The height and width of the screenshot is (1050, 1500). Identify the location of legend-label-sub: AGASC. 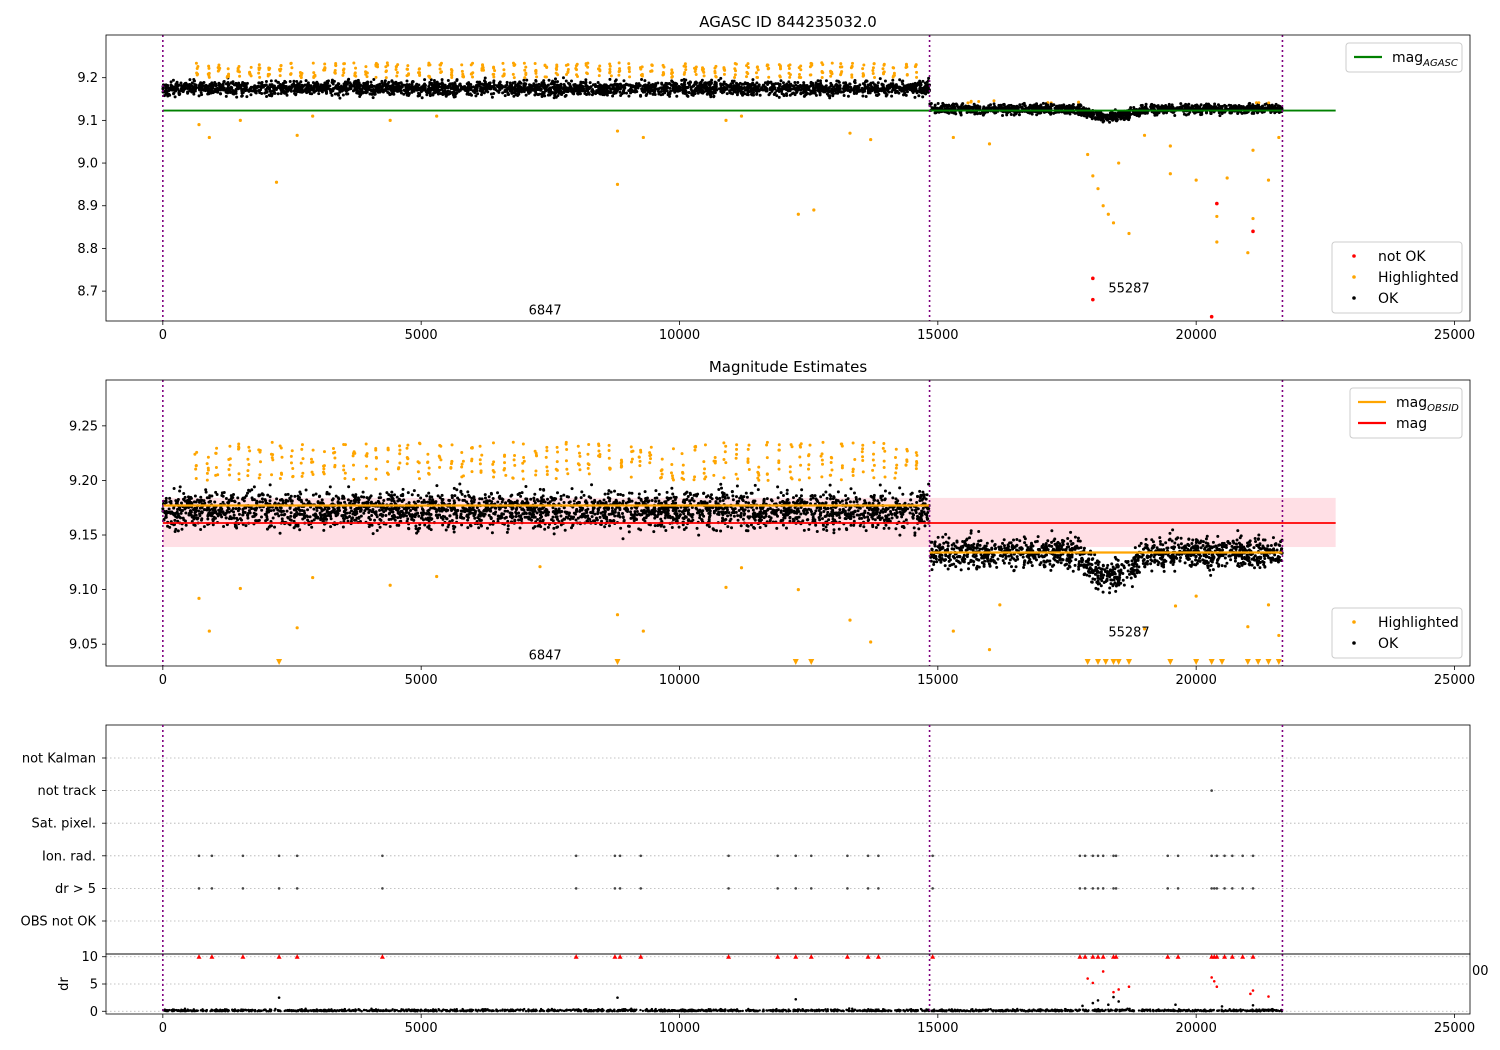
(1440, 63).